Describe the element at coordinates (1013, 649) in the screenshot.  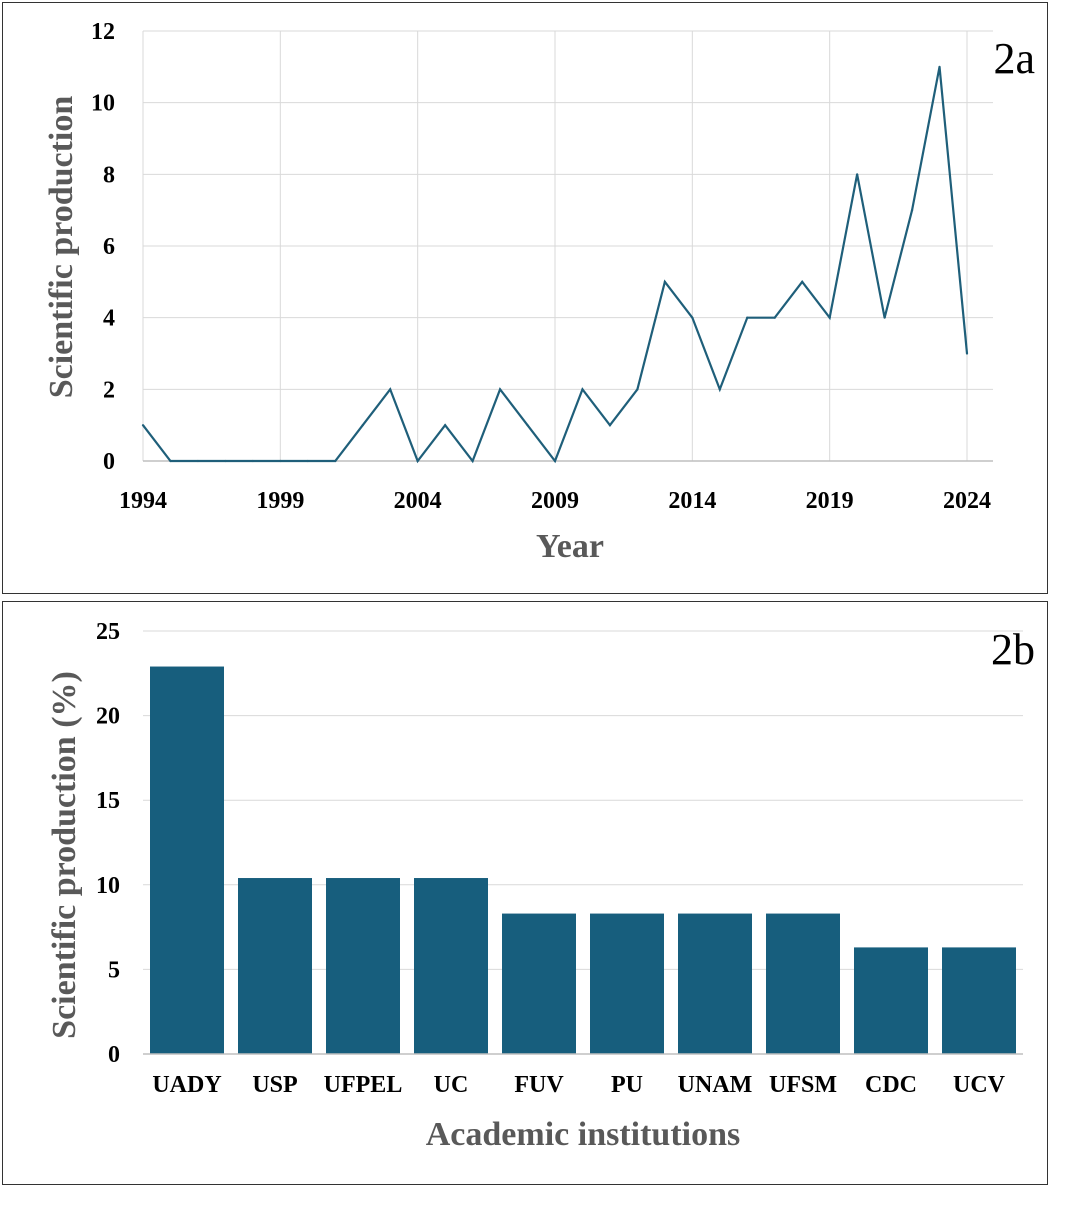
I see `panel-label: 2b` at that location.